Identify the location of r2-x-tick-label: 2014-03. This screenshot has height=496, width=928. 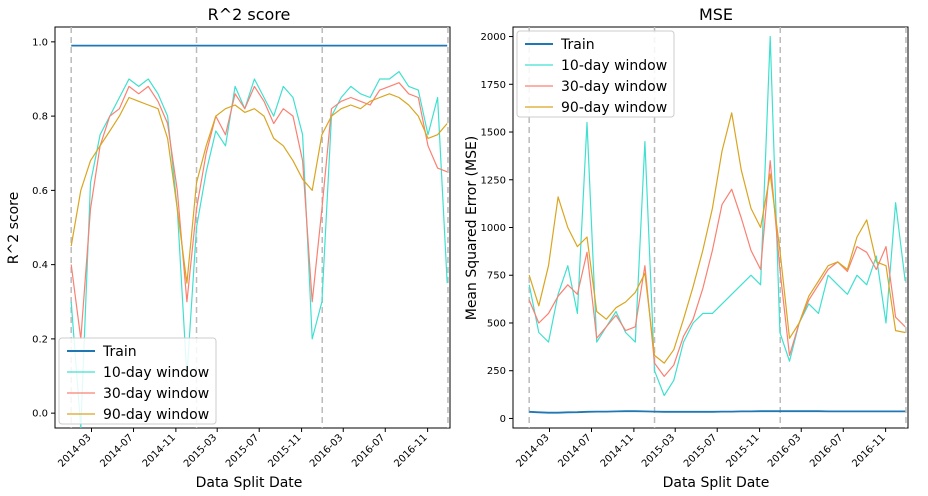
(74, 450).